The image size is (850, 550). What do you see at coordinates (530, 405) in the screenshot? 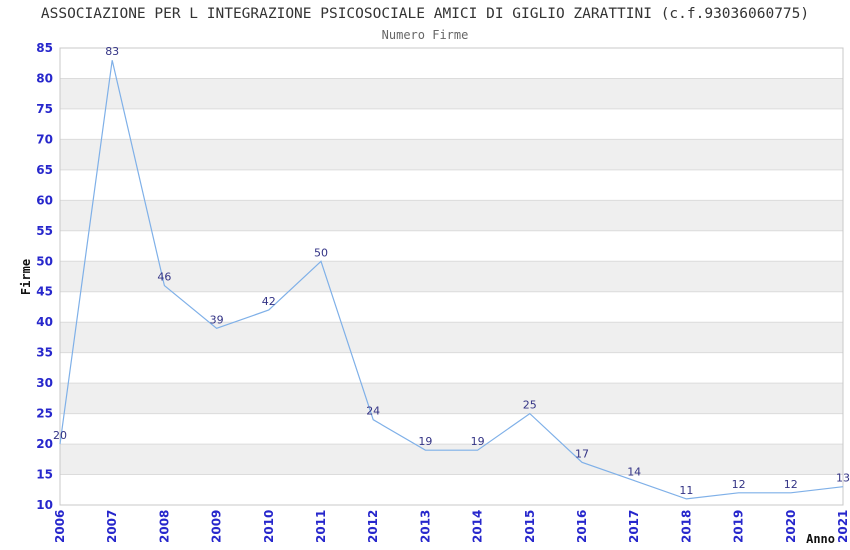
I see `data-point-label: 25` at bounding box center [530, 405].